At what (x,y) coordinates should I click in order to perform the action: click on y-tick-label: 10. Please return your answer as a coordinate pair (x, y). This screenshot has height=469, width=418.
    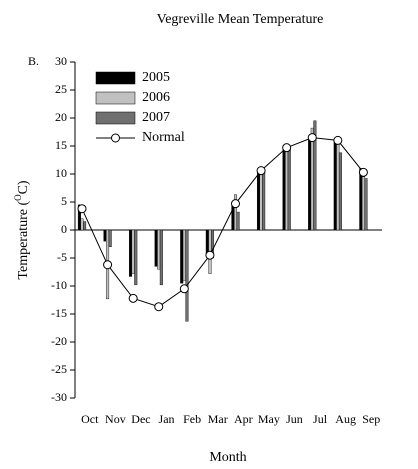
    Looking at the image, I should click on (61, 173).